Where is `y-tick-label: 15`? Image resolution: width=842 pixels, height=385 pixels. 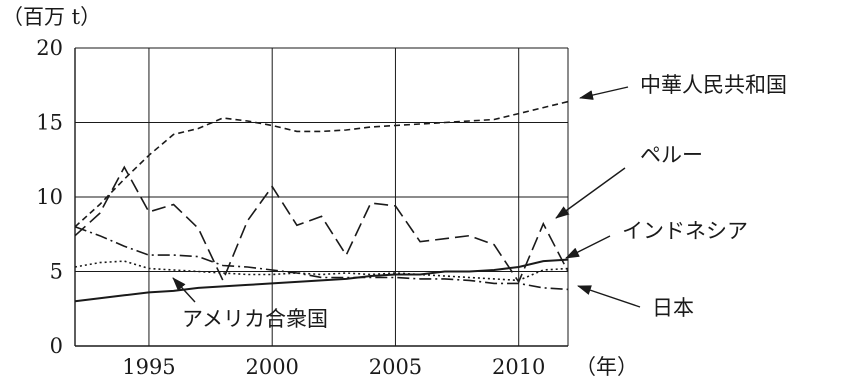 y-tick-label: 15 is located at coordinates (49, 123).